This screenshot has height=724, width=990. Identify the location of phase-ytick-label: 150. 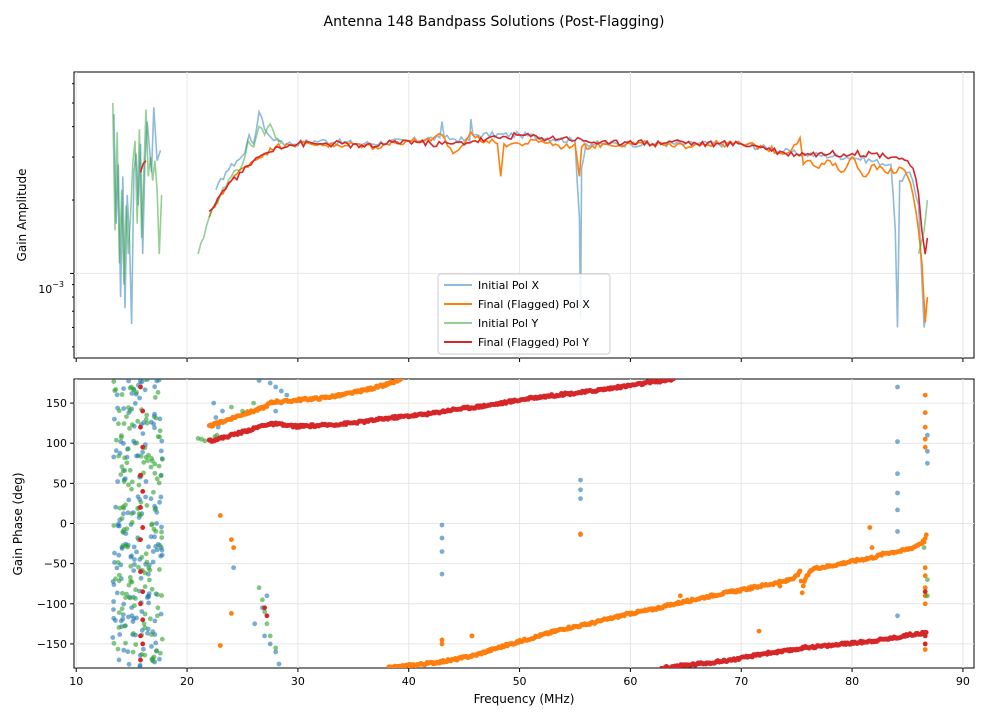
(56, 403).